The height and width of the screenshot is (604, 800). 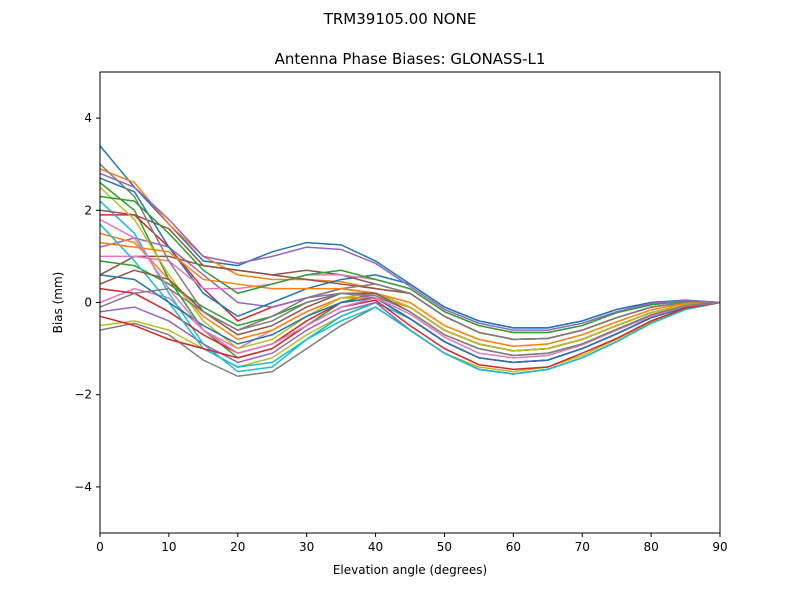 I want to click on x-tick-label: 30, so click(x=306, y=547).